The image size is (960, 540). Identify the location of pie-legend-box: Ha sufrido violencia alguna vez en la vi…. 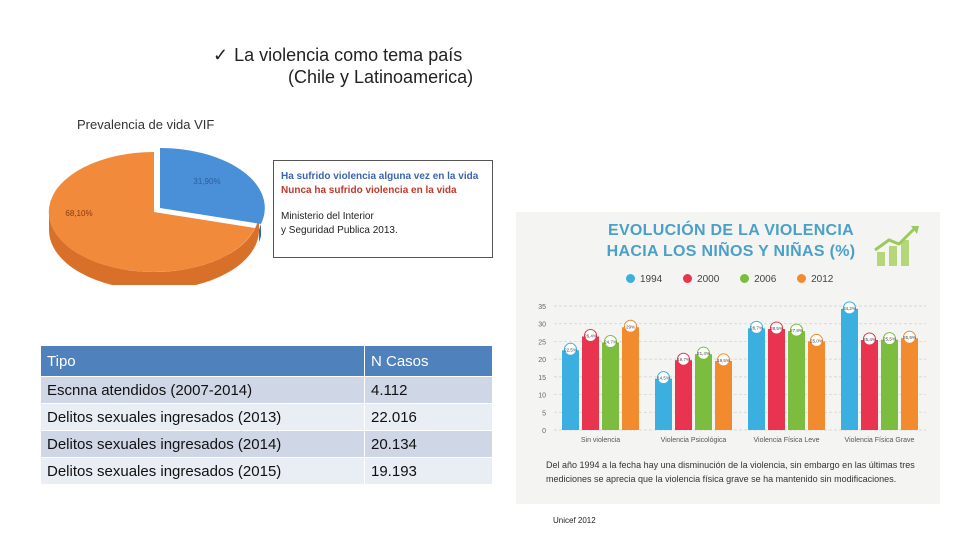
(383, 209).